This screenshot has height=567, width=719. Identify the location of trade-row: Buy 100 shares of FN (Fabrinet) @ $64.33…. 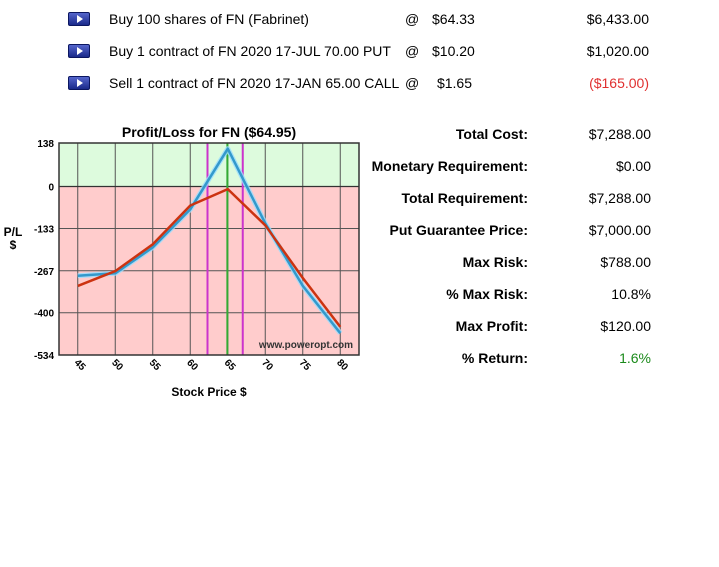
(359, 22).